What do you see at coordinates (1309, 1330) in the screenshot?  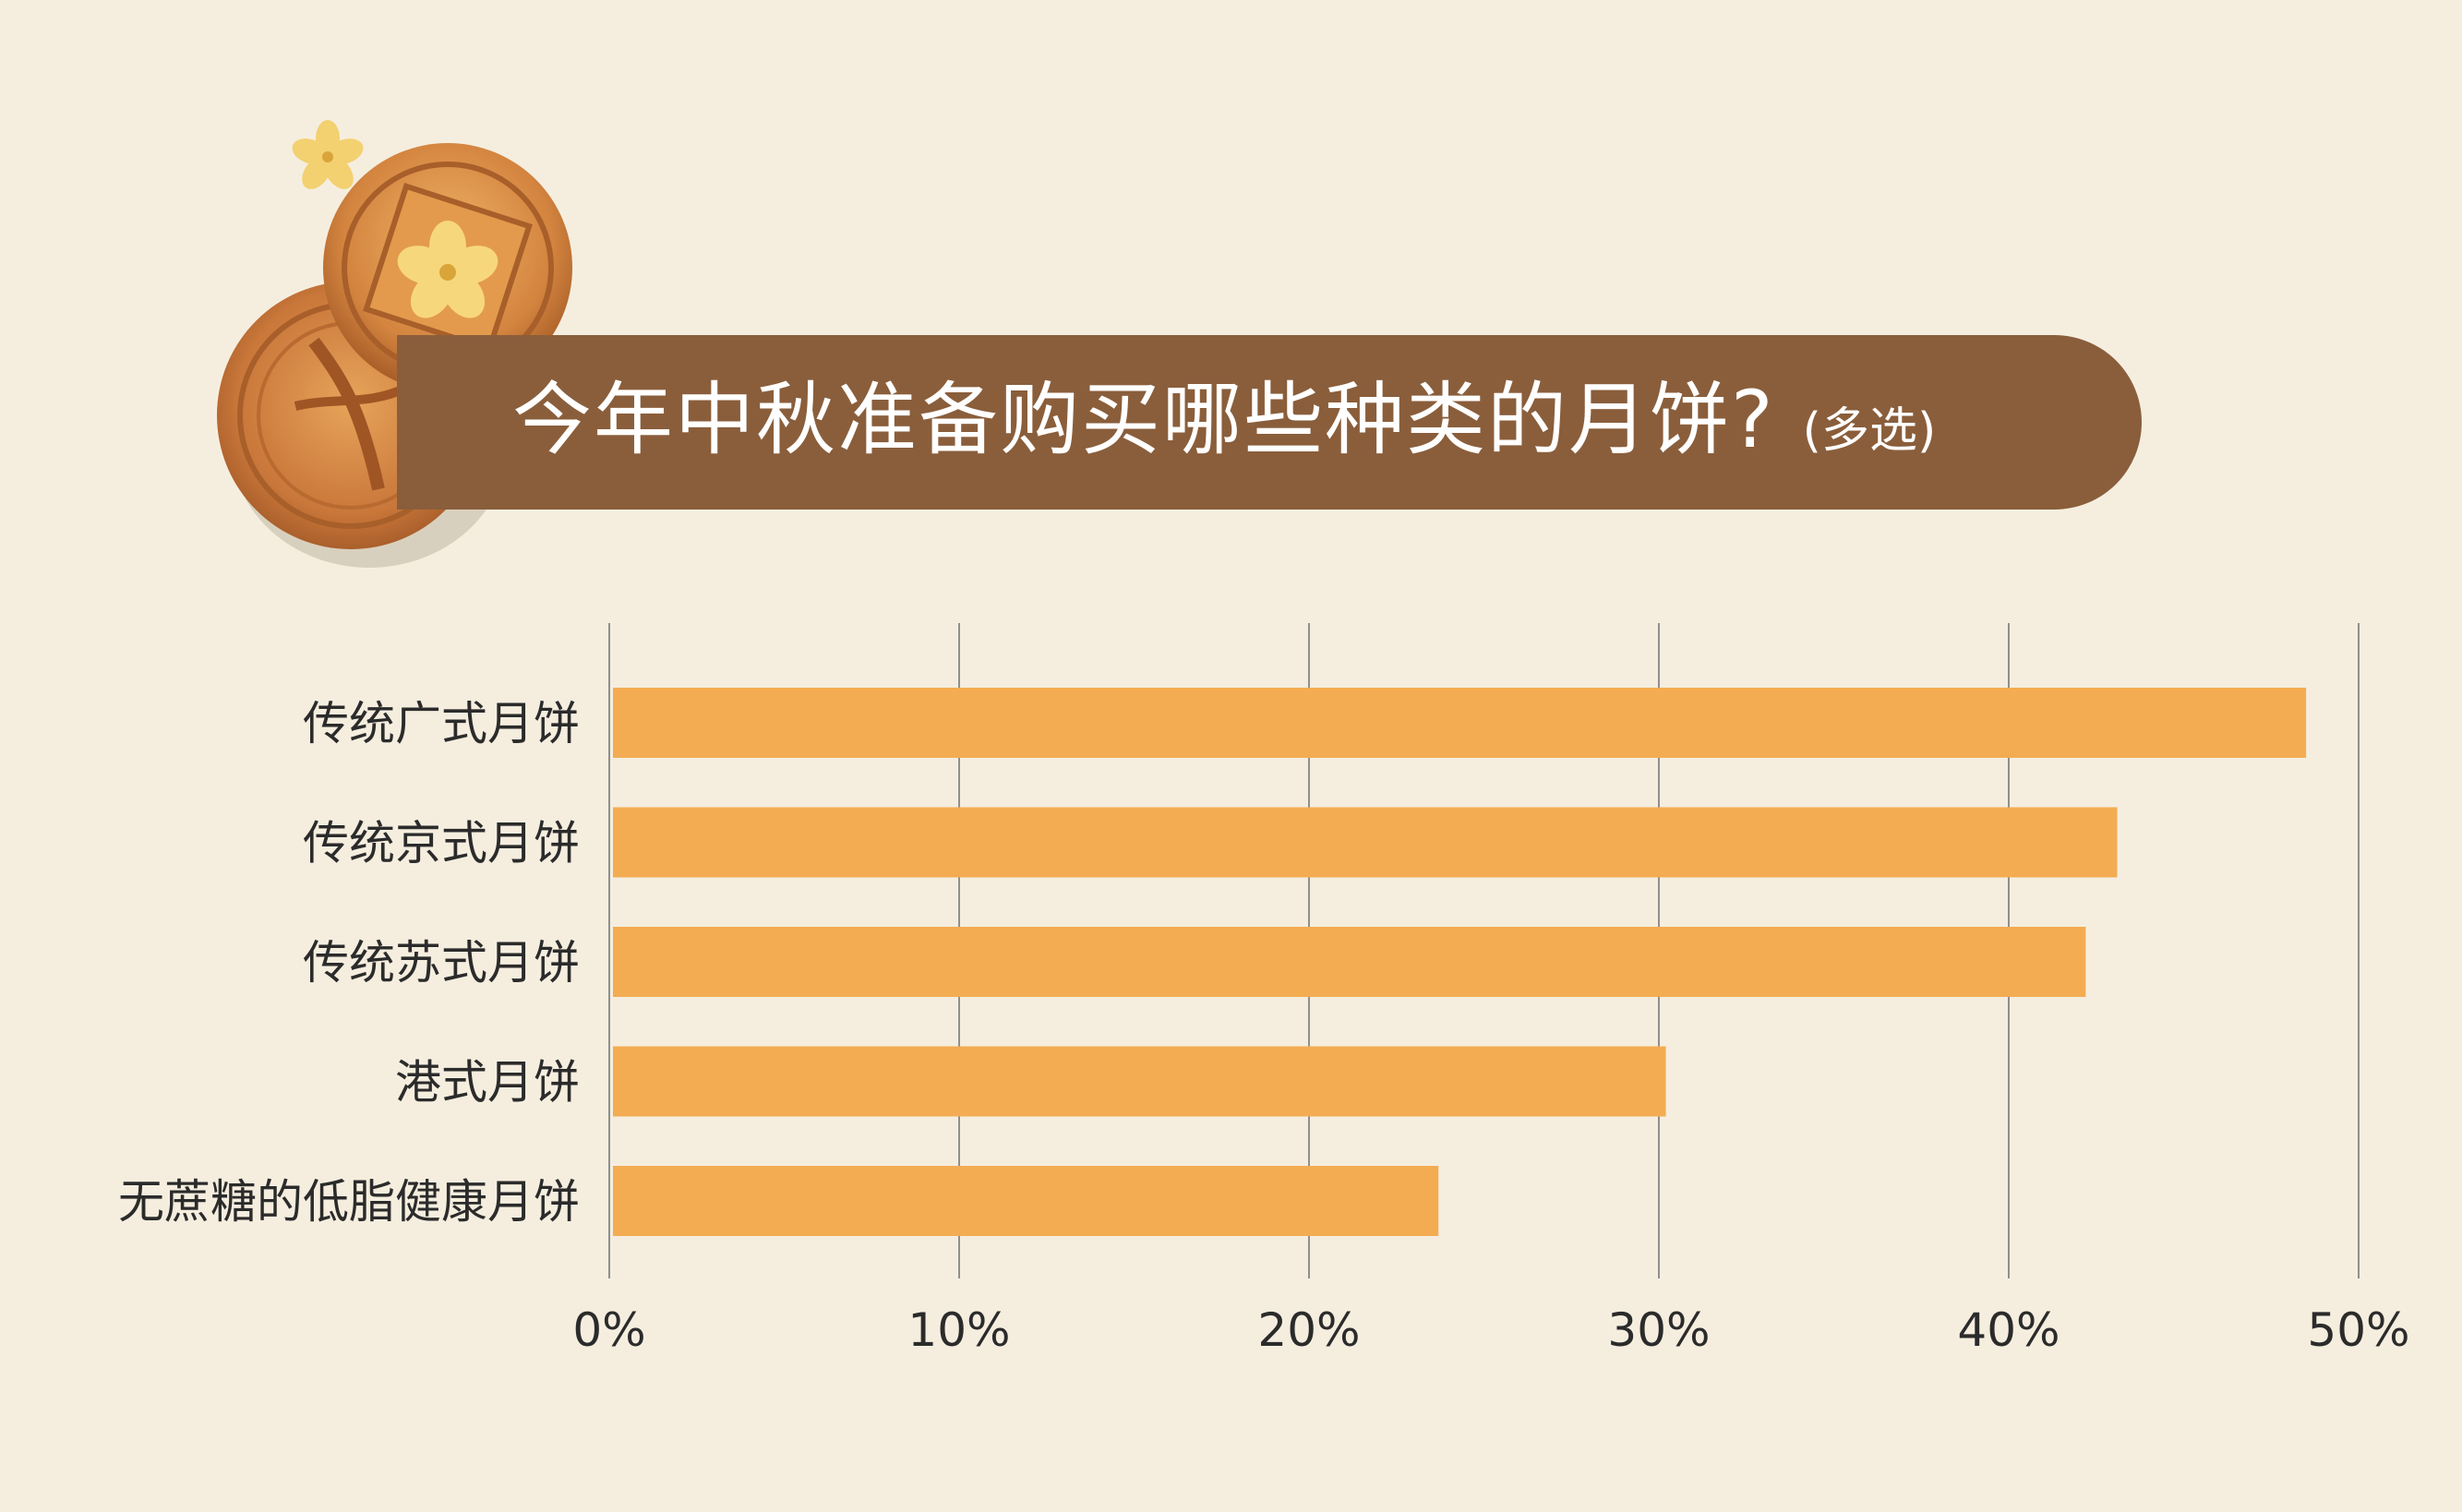 I see `x-tick-label: 20%` at bounding box center [1309, 1330].